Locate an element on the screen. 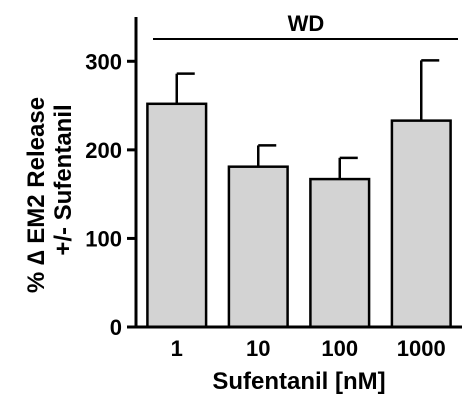 Image resolution: width=466 pixels, height=399 pixels. y-tick-label: 300 is located at coordinates (103, 61).